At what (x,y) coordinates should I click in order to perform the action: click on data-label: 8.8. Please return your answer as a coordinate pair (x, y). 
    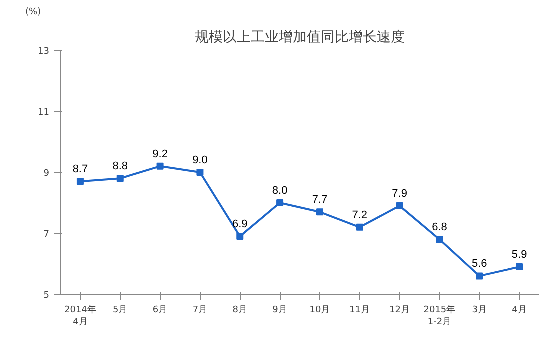
    Looking at the image, I should click on (120, 166).